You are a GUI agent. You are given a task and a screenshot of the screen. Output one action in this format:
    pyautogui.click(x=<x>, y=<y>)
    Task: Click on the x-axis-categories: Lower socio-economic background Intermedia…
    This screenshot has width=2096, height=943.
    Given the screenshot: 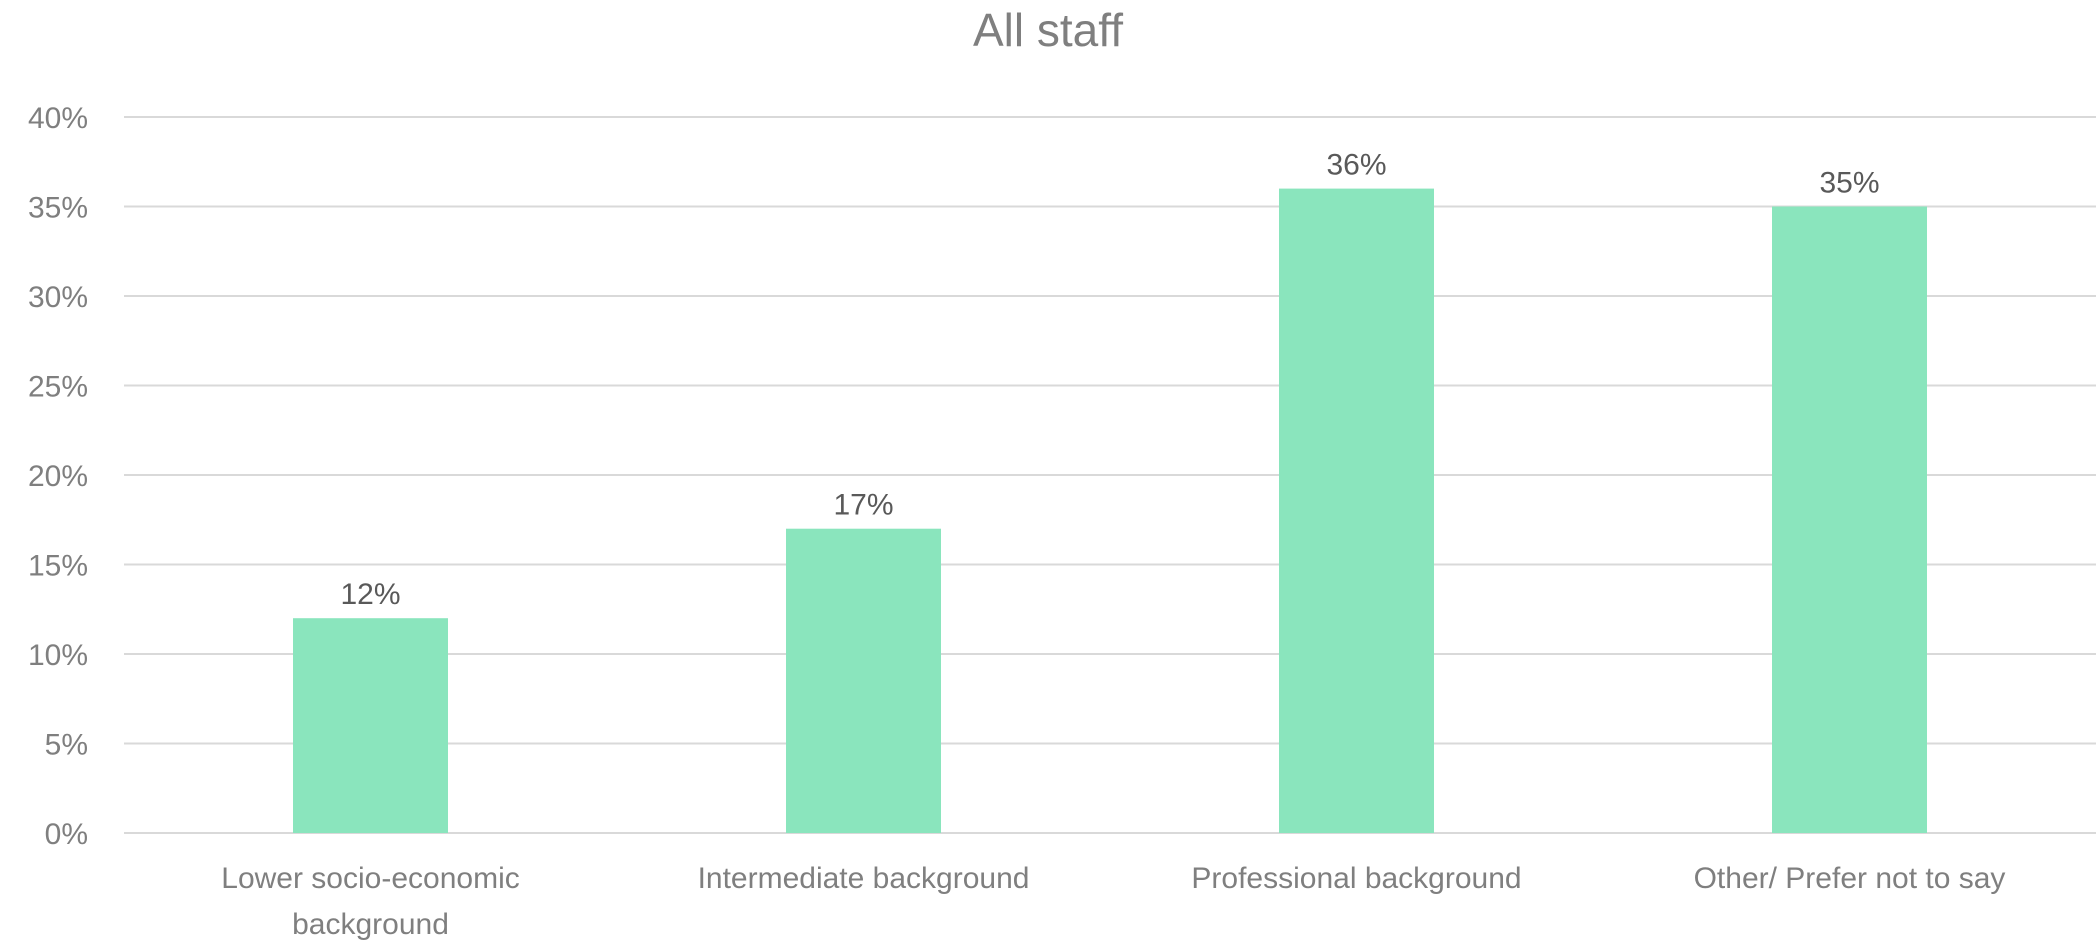 What is the action you would take?
    pyautogui.click(x=1113, y=901)
    